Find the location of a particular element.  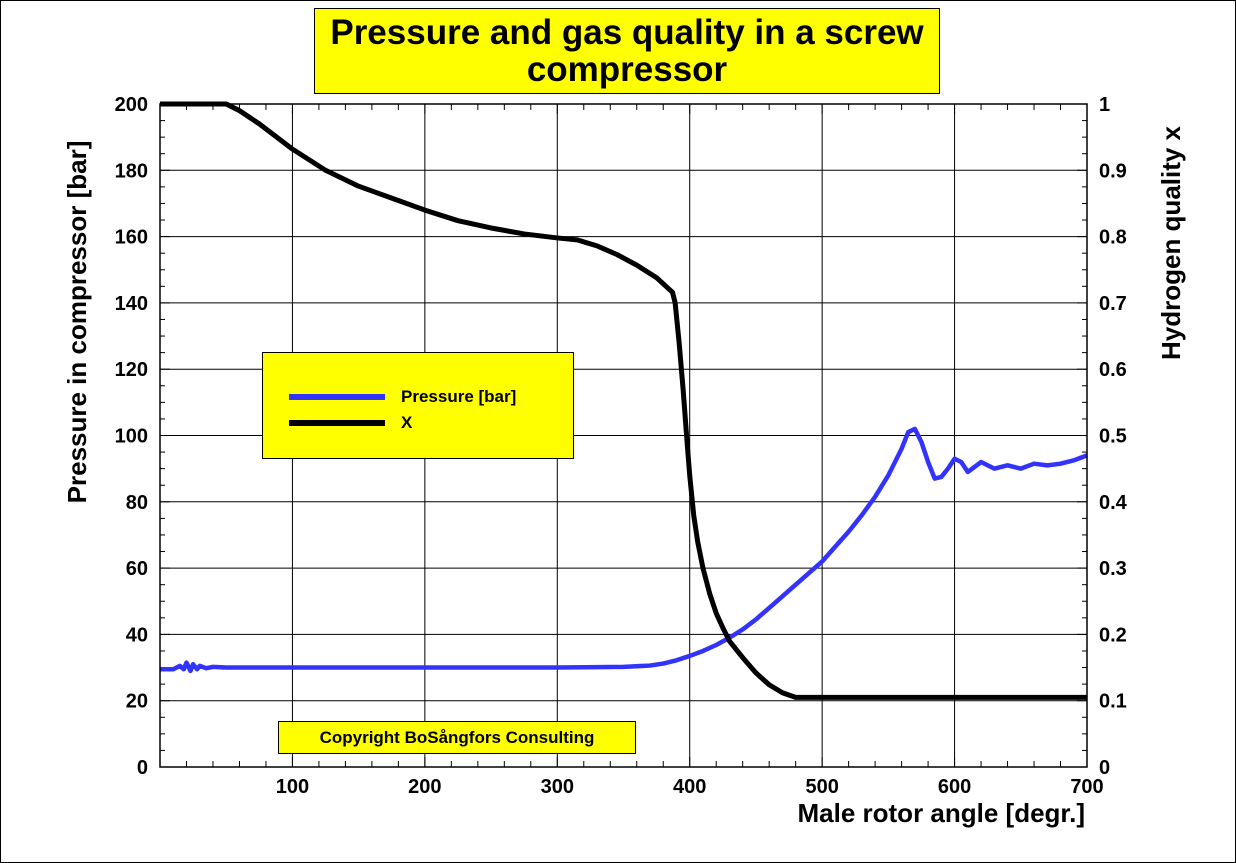

x-tick-label: 100 is located at coordinates (292, 787).